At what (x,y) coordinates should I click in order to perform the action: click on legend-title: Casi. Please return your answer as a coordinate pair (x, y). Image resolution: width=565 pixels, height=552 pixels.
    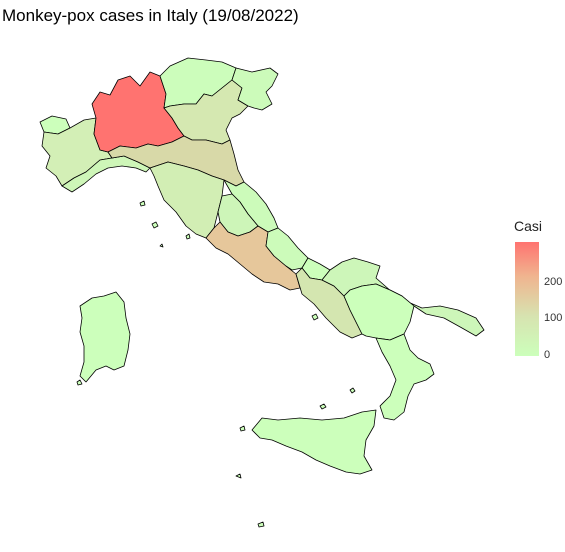
    Looking at the image, I should click on (528, 226).